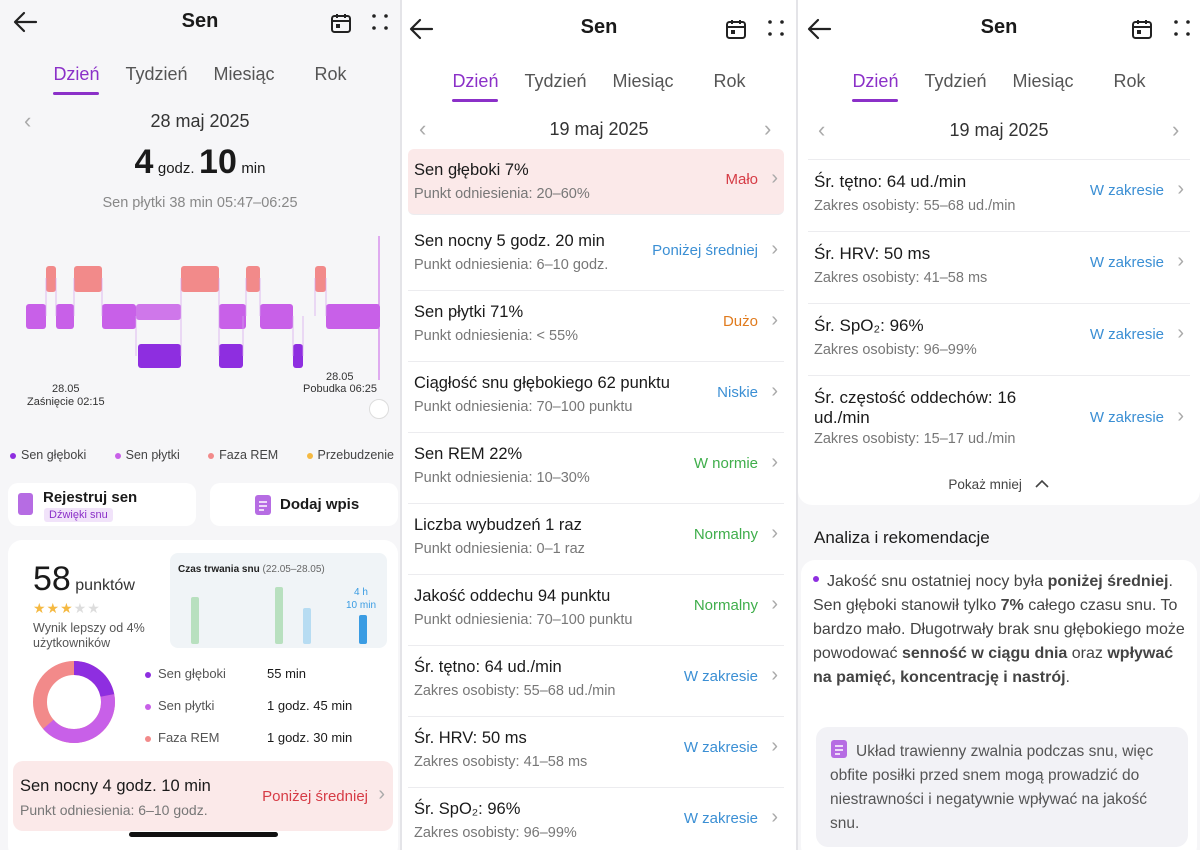 The height and width of the screenshot is (850, 1200). What do you see at coordinates (189, 737) in the screenshot?
I see `breakdown-label: Faza REM` at bounding box center [189, 737].